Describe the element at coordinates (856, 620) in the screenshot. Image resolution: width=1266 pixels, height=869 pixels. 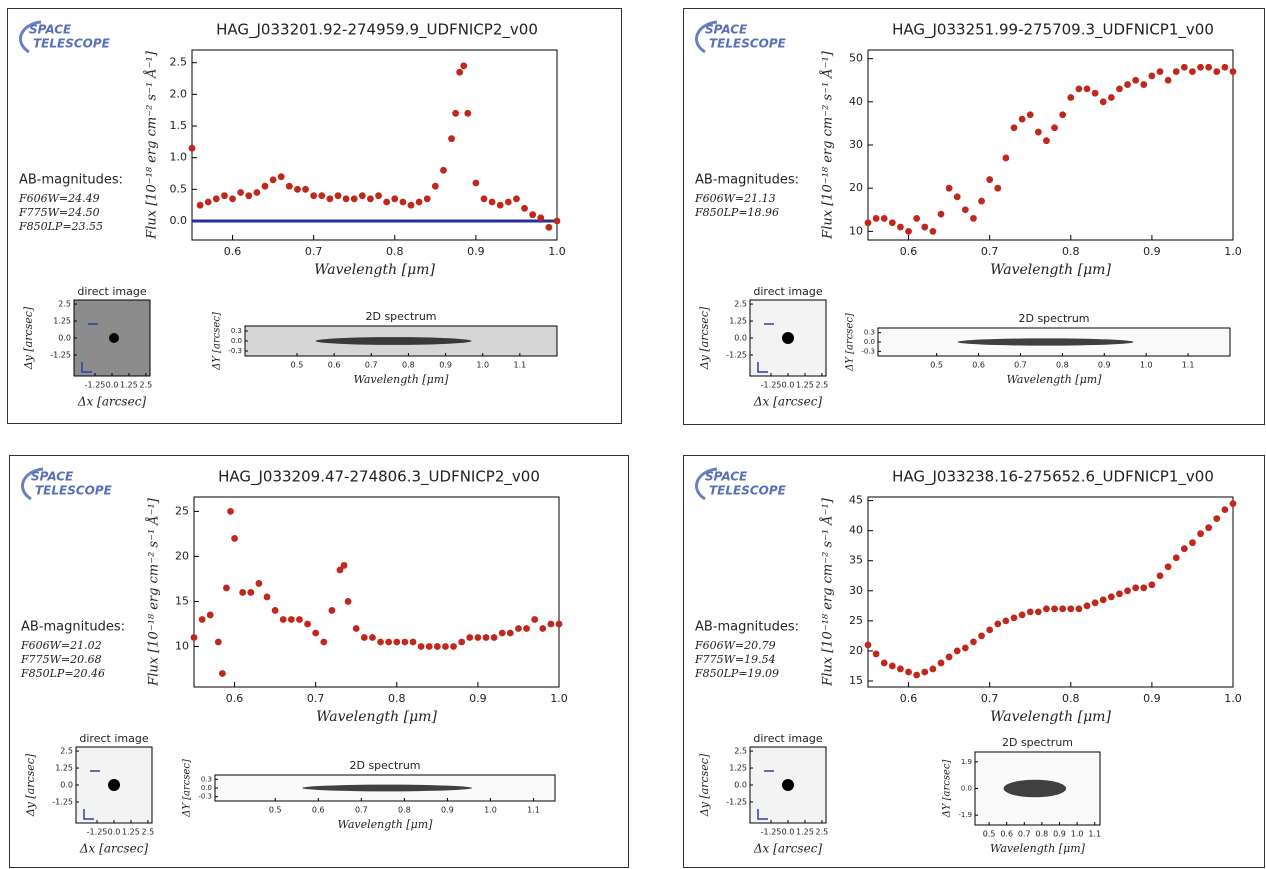
I see `y-tick-label: 25` at that location.